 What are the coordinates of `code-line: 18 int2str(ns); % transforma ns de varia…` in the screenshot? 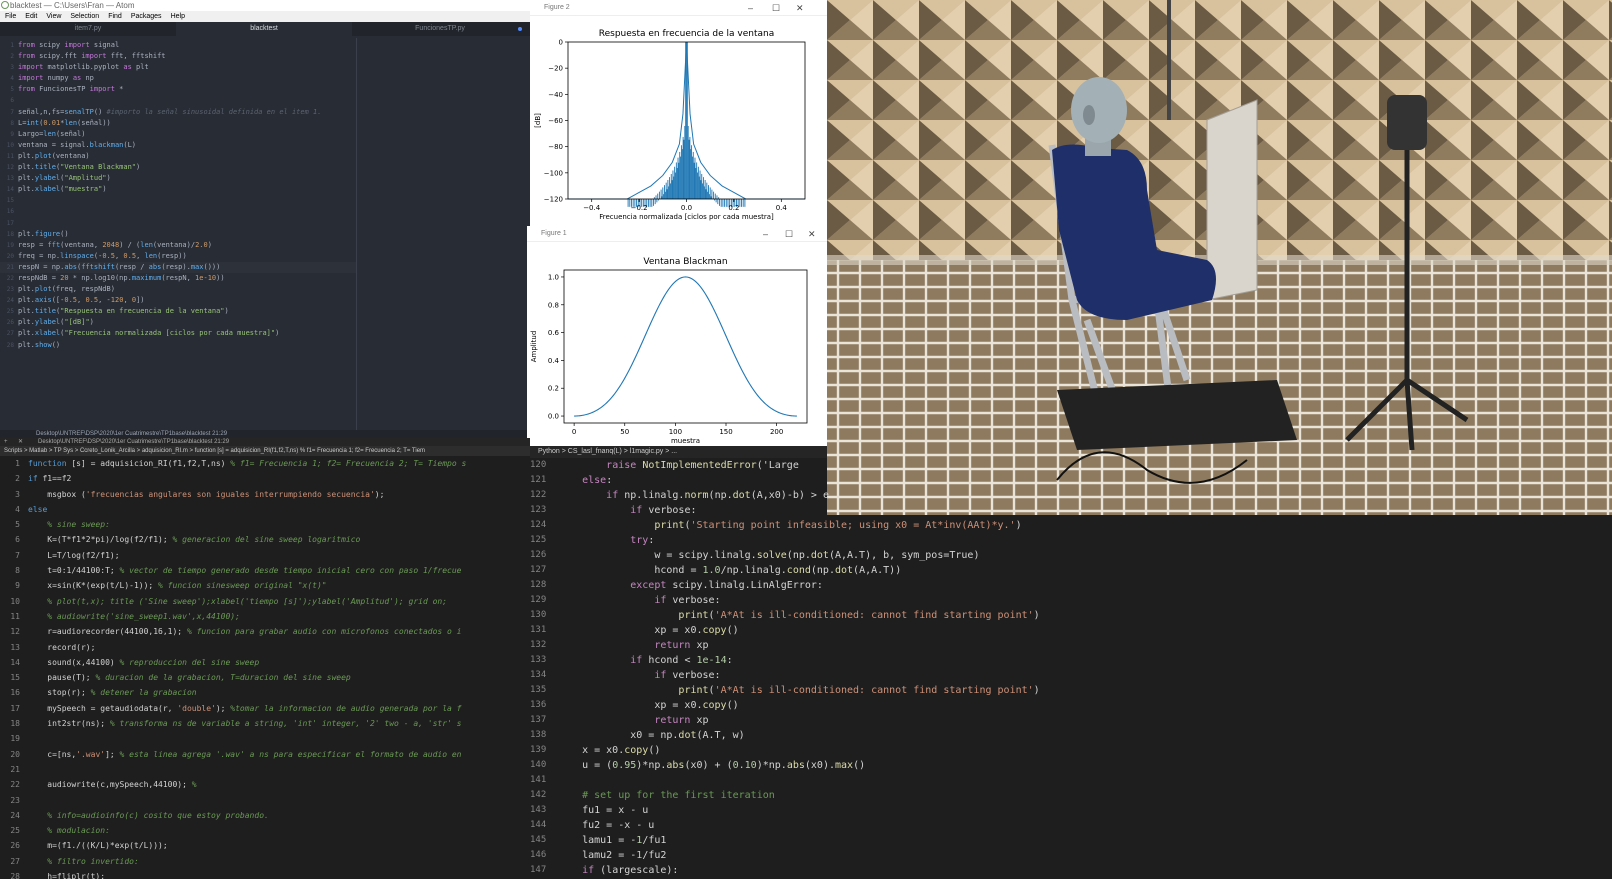 It's located at (265, 723).